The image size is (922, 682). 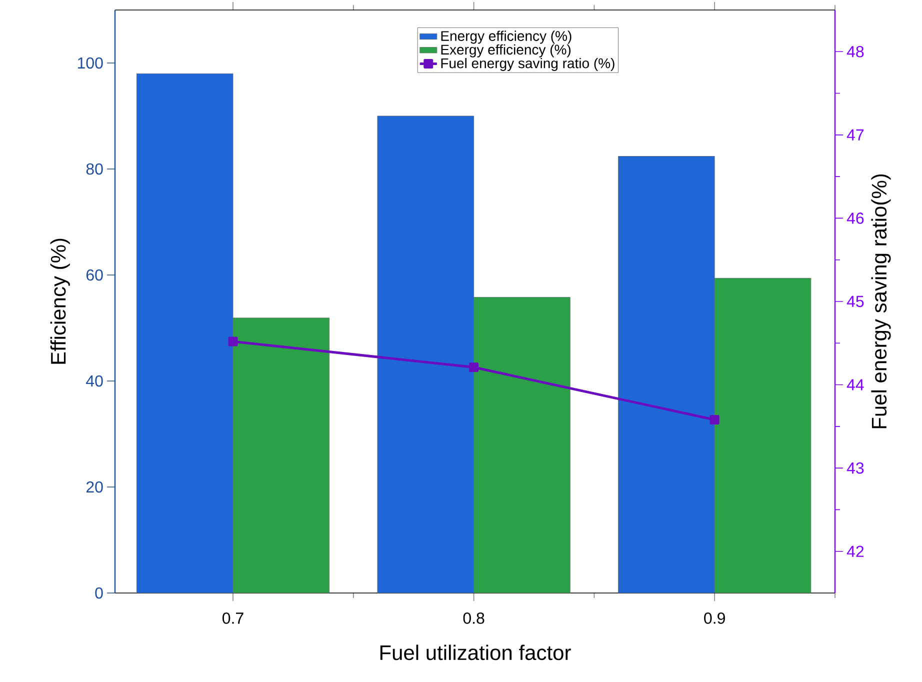 I want to click on y2-tick-label: 43, so click(x=855, y=468).